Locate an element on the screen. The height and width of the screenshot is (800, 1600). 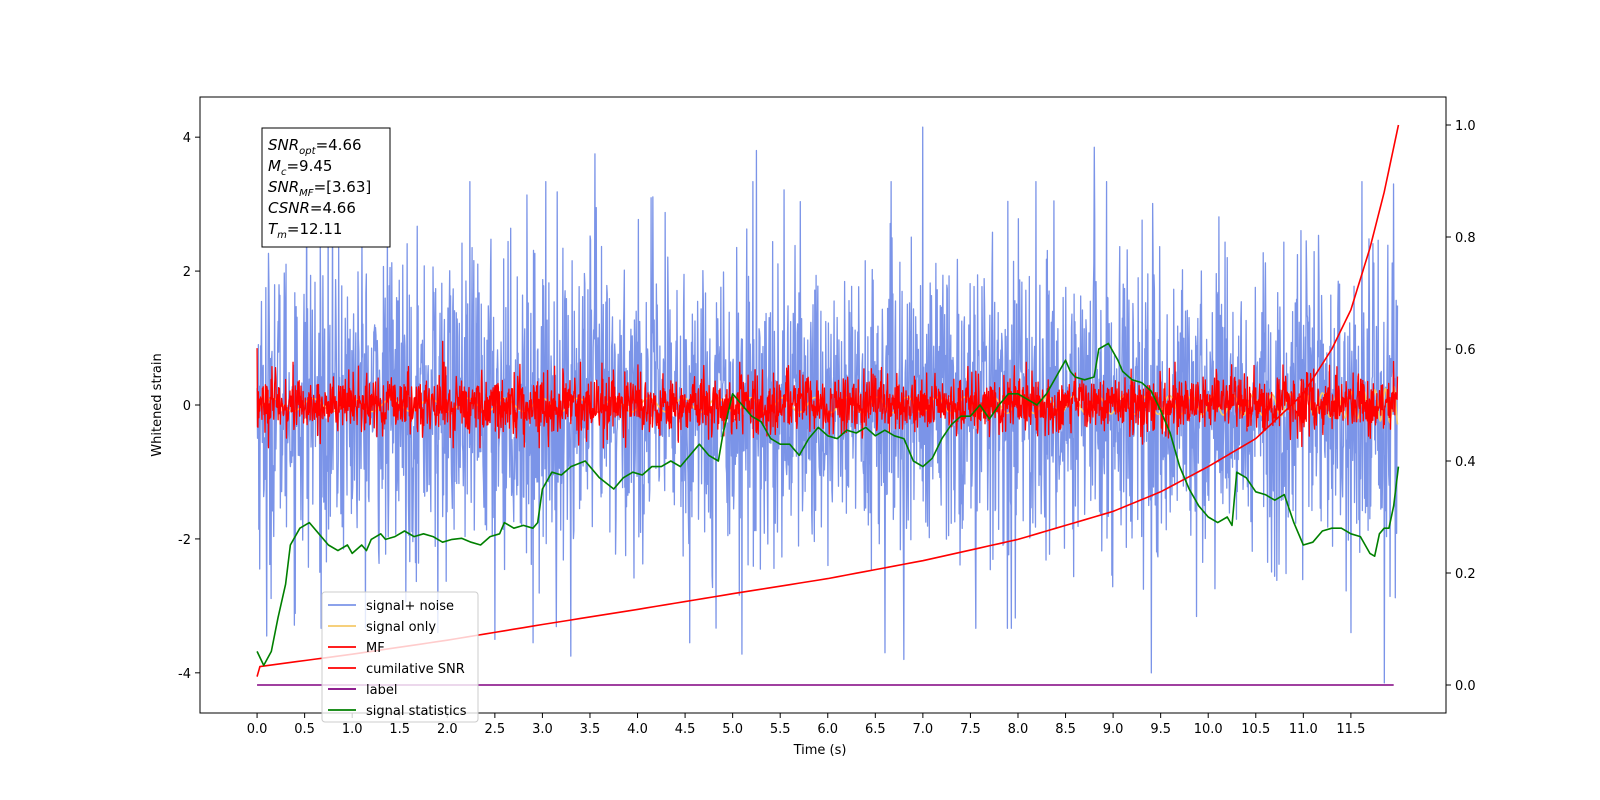
x-tick-label: 9.5 is located at coordinates (1160, 729).